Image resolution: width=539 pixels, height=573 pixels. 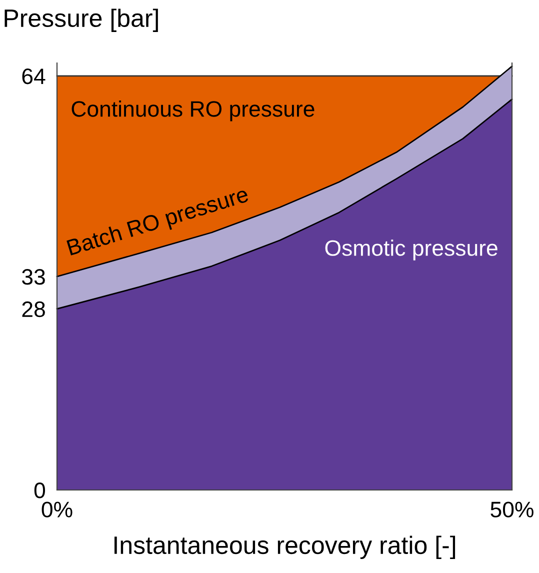 I want to click on x-tick-label: 50%, so click(x=512, y=510).